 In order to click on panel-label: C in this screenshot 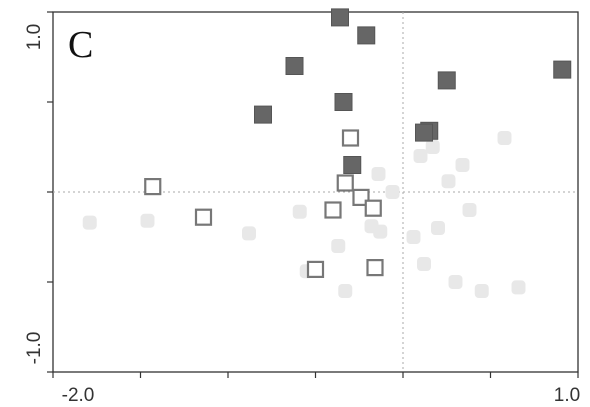, I will do `click(80, 45)`.